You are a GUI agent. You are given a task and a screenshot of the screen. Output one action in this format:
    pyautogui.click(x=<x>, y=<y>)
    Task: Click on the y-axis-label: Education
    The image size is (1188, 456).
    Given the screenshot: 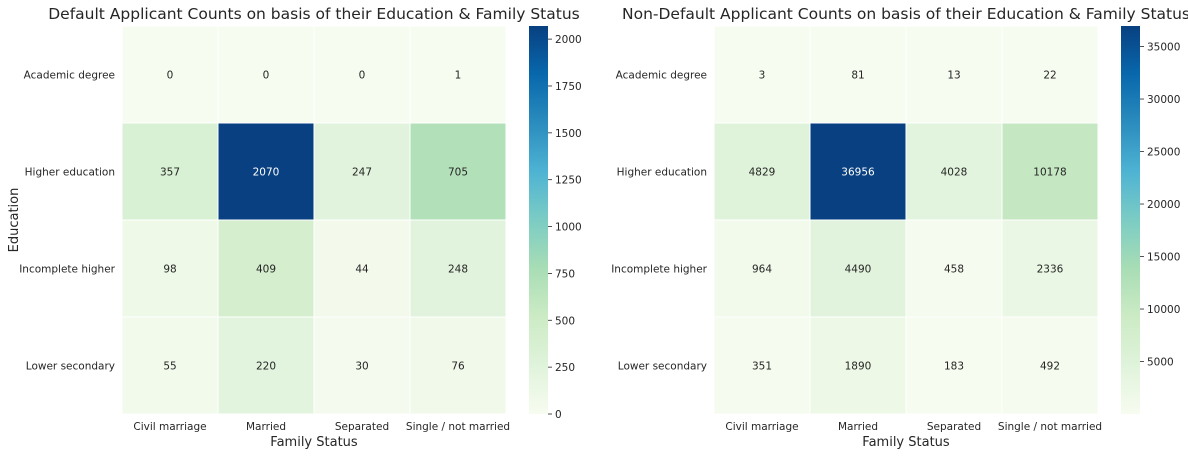 What is the action you would take?
    pyautogui.click(x=14, y=220)
    